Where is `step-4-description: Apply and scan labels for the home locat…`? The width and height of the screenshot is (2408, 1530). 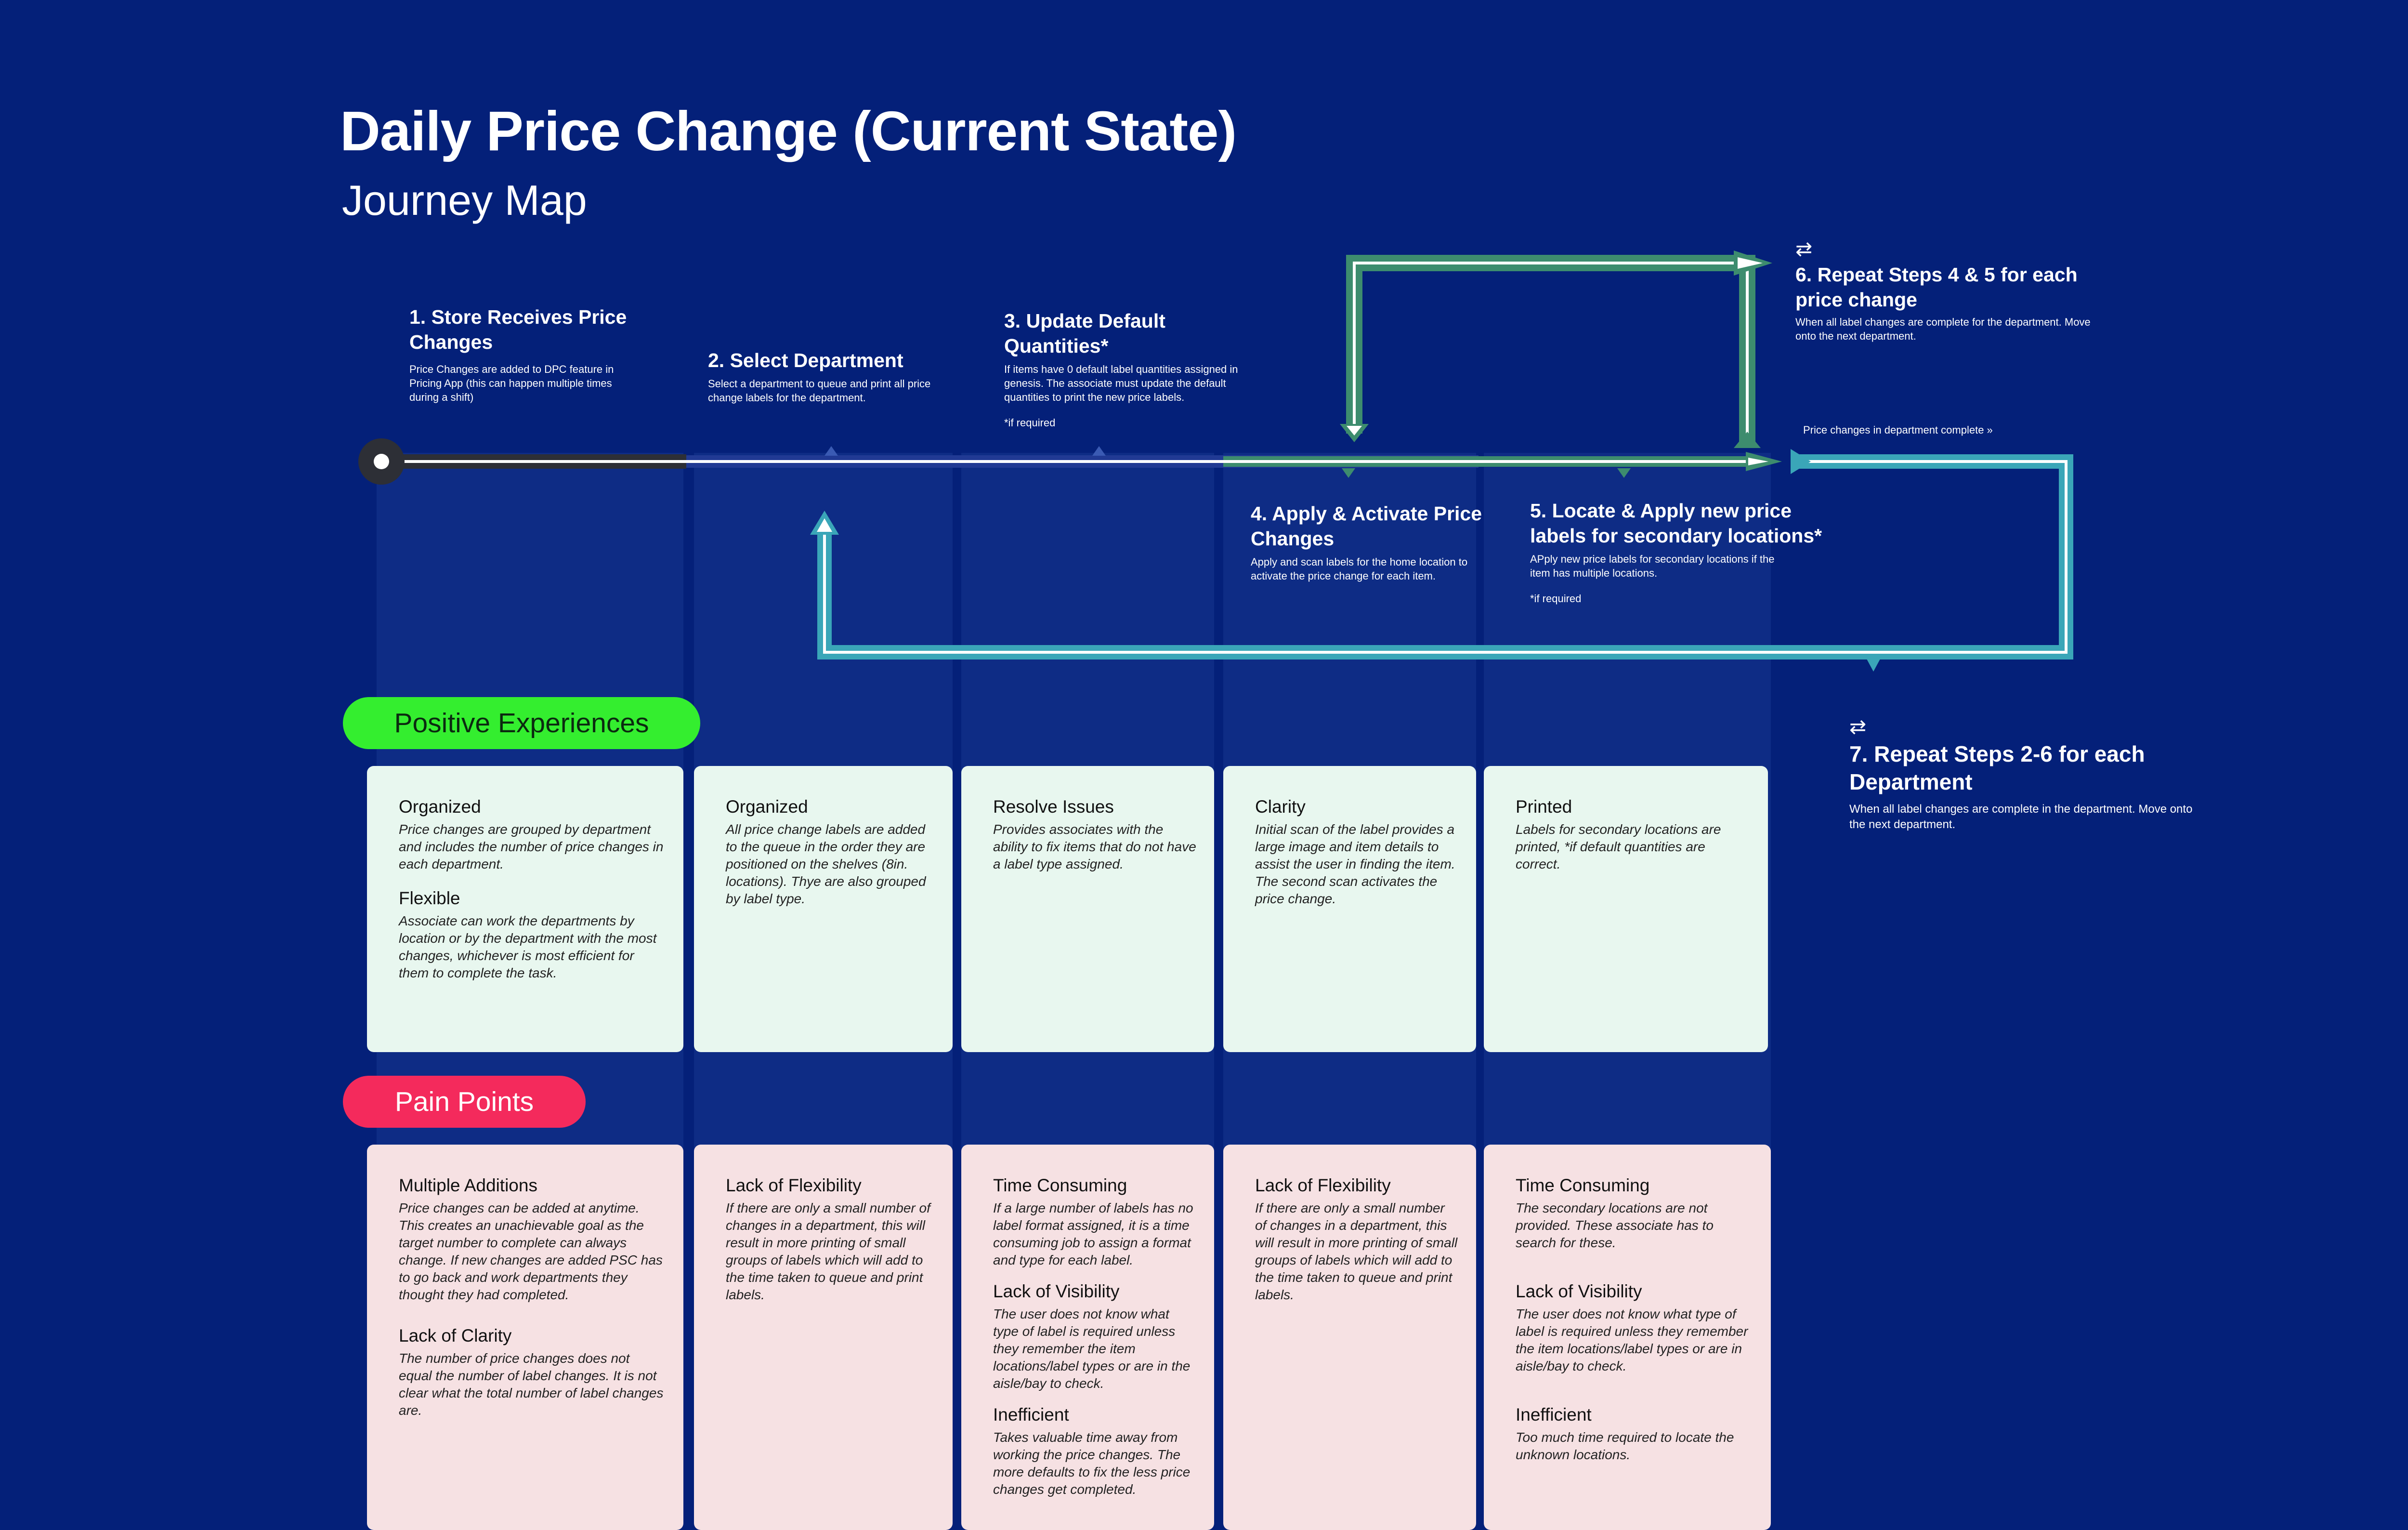 step-4-description: Apply and scan labels for the home locat… is located at coordinates (1359, 569).